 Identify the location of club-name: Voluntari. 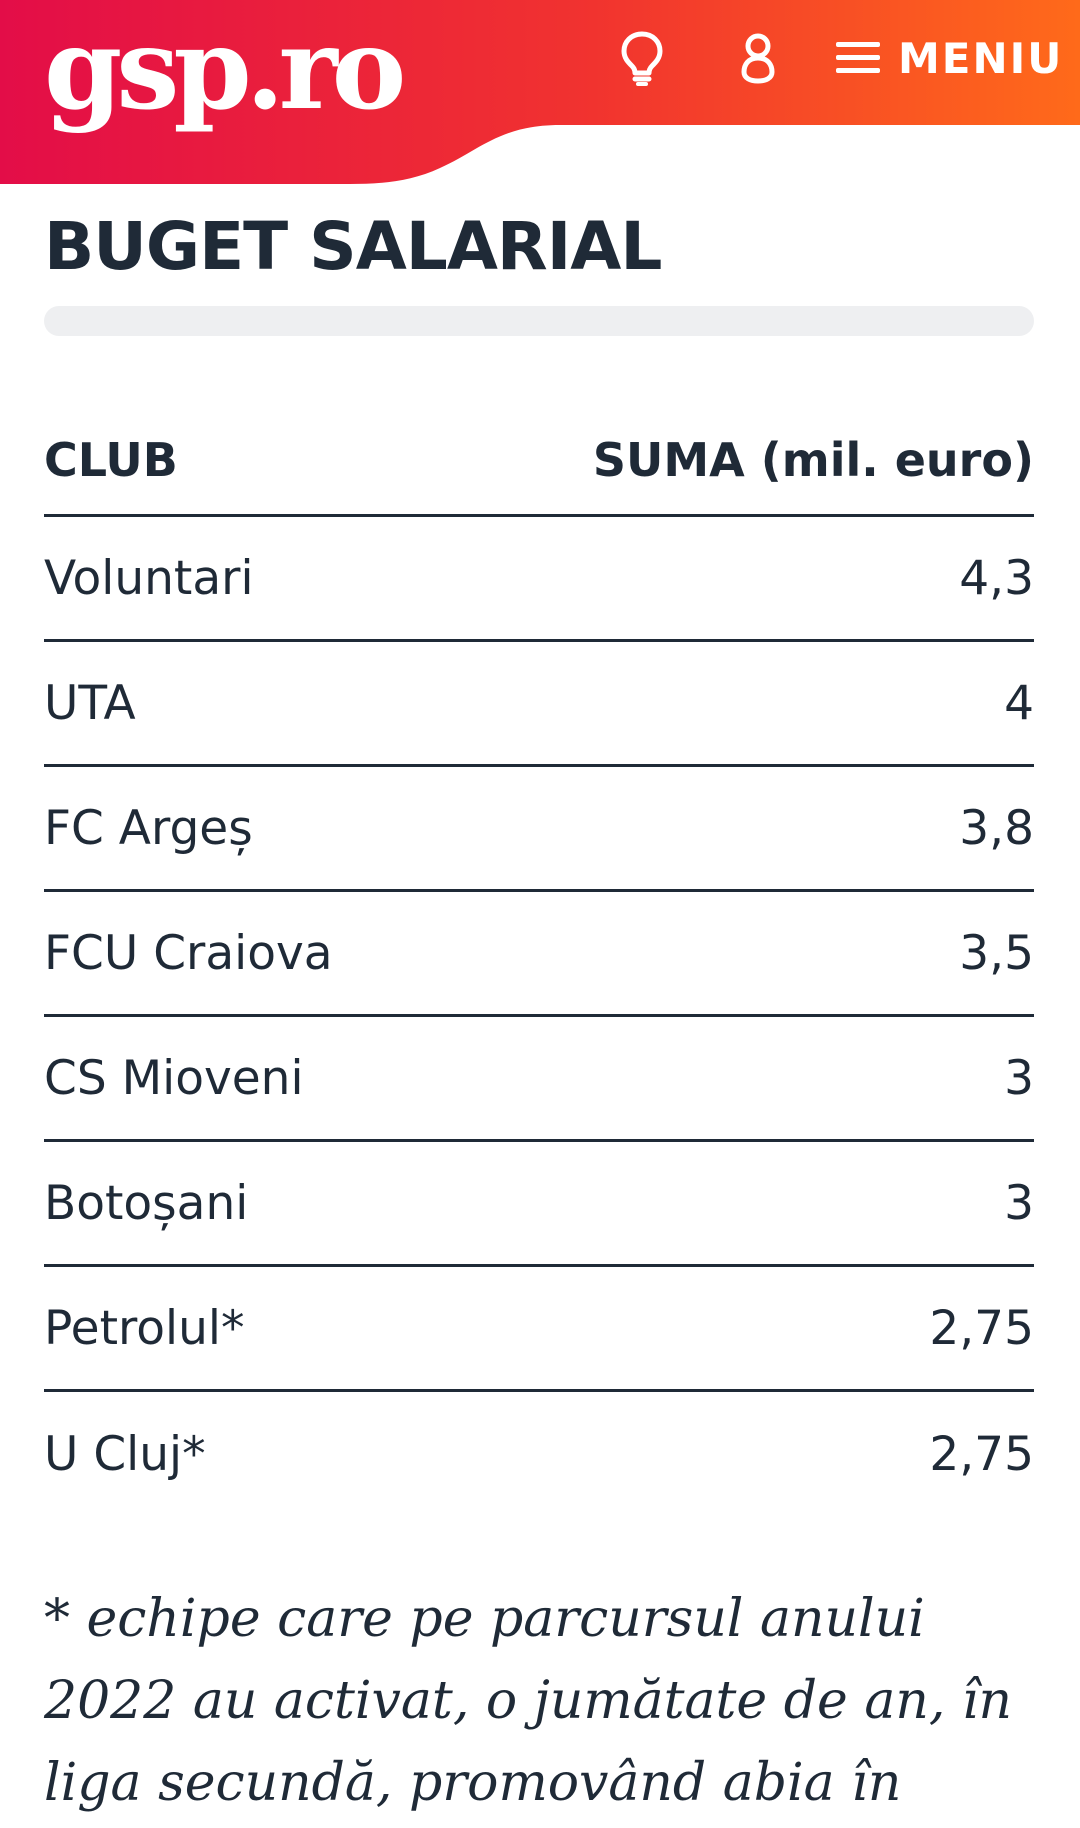
(149, 578).